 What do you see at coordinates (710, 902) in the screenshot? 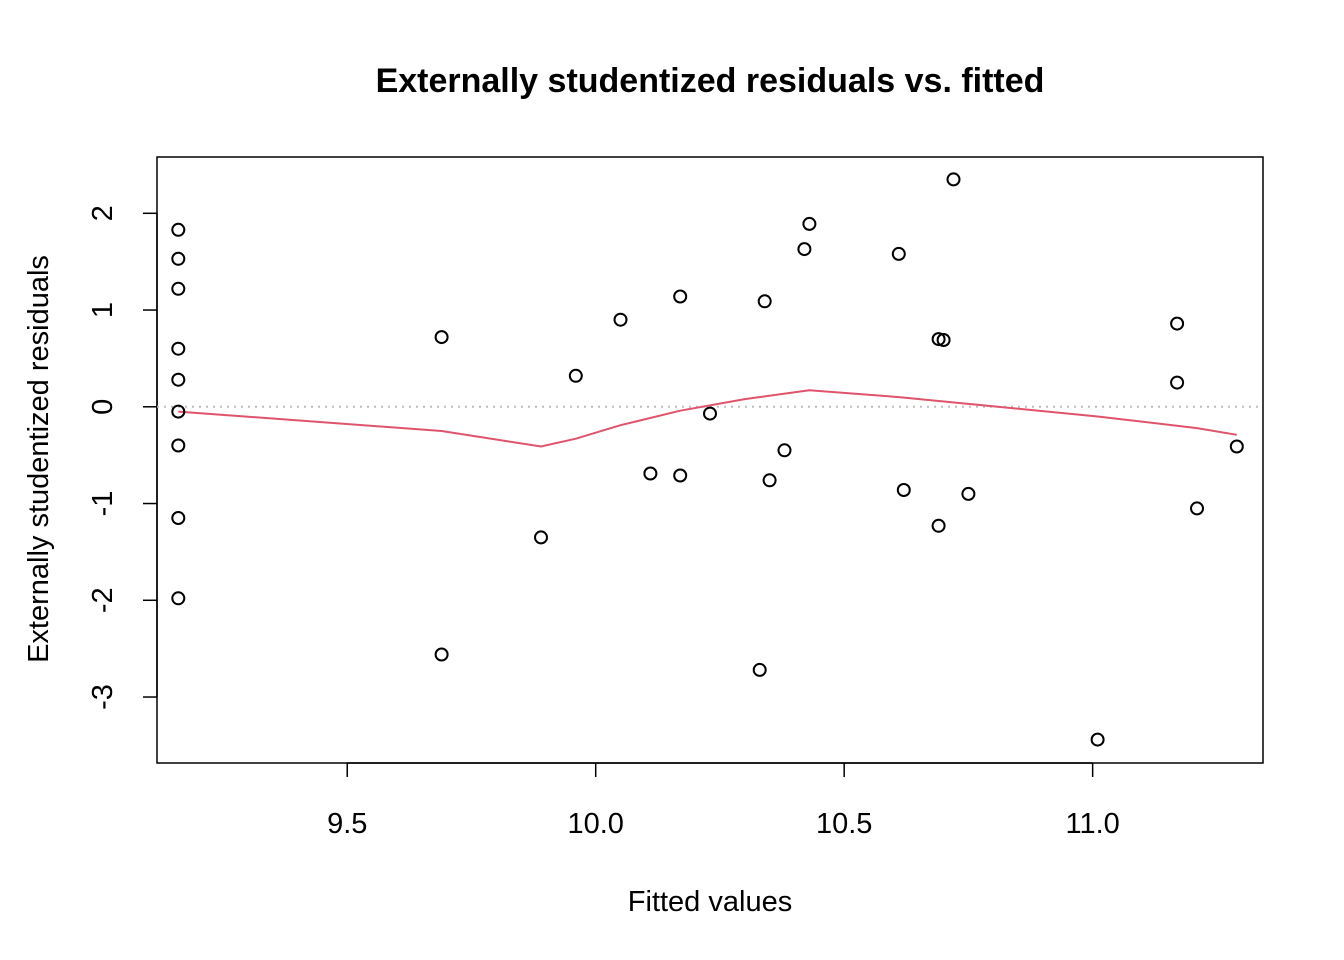
I see `x-axis-label: Fitted values` at bounding box center [710, 902].